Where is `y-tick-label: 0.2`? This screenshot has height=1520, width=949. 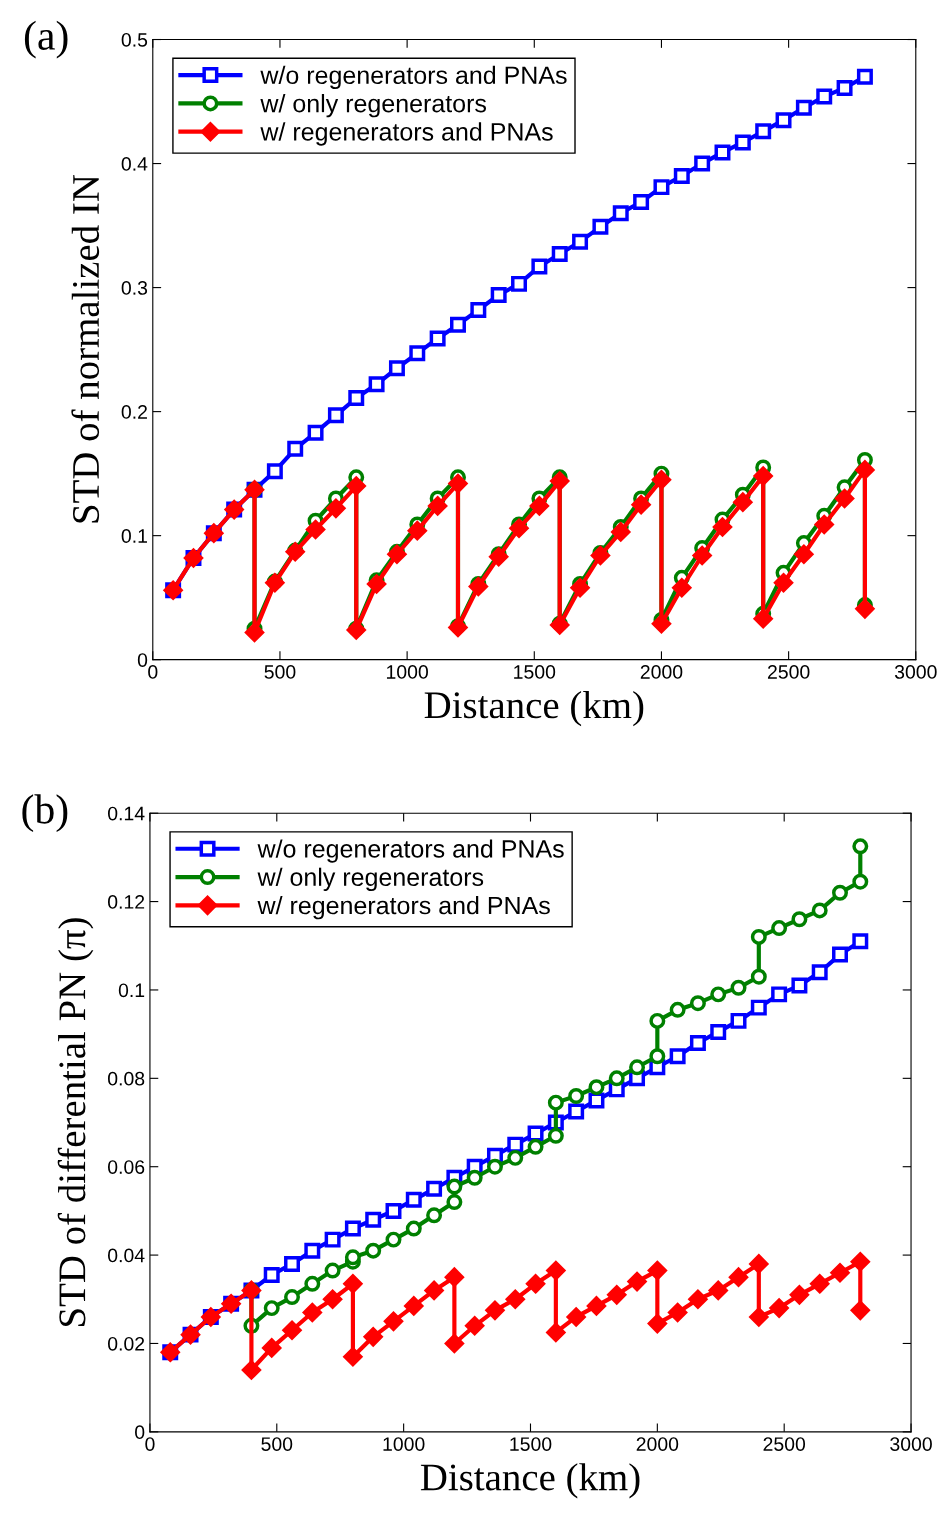 y-tick-label: 0.2 is located at coordinates (134, 412).